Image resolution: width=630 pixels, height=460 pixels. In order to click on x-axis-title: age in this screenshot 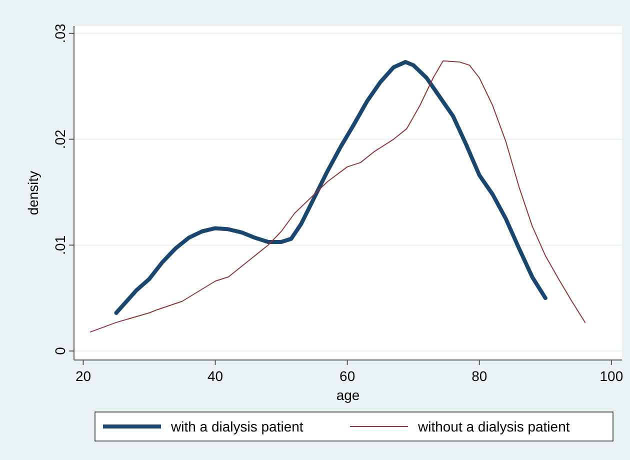, I will do `click(348, 395)`.